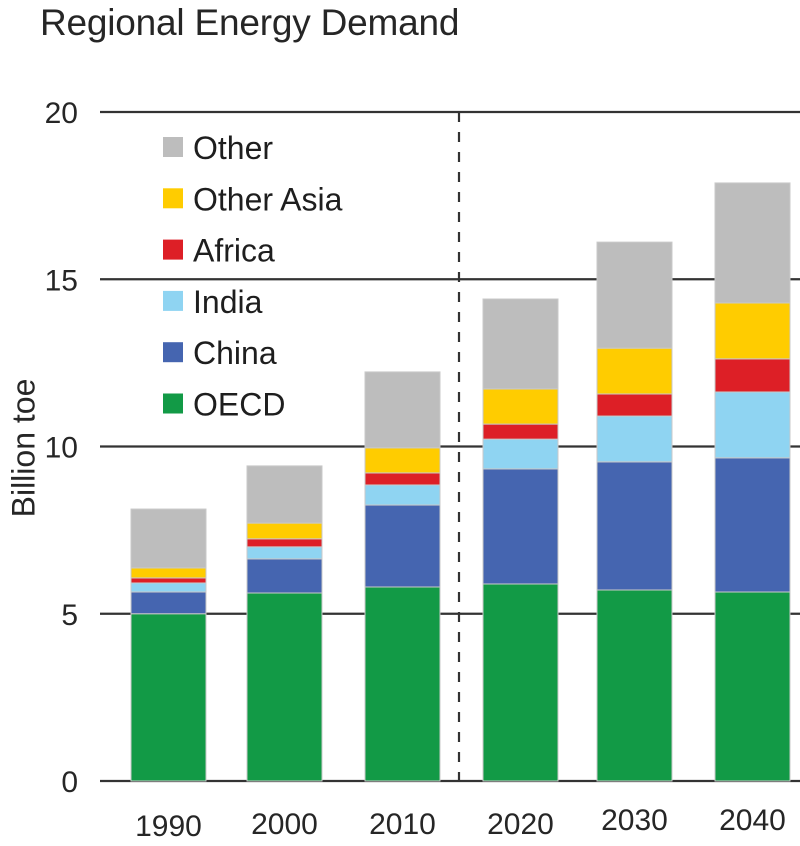 Image resolution: width=800 pixels, height=846 pixels. What do you see at coordinates (168, 697) in the screenshot?
I see `bar-segment-oecd-1990` at bounding box center [168, 697].